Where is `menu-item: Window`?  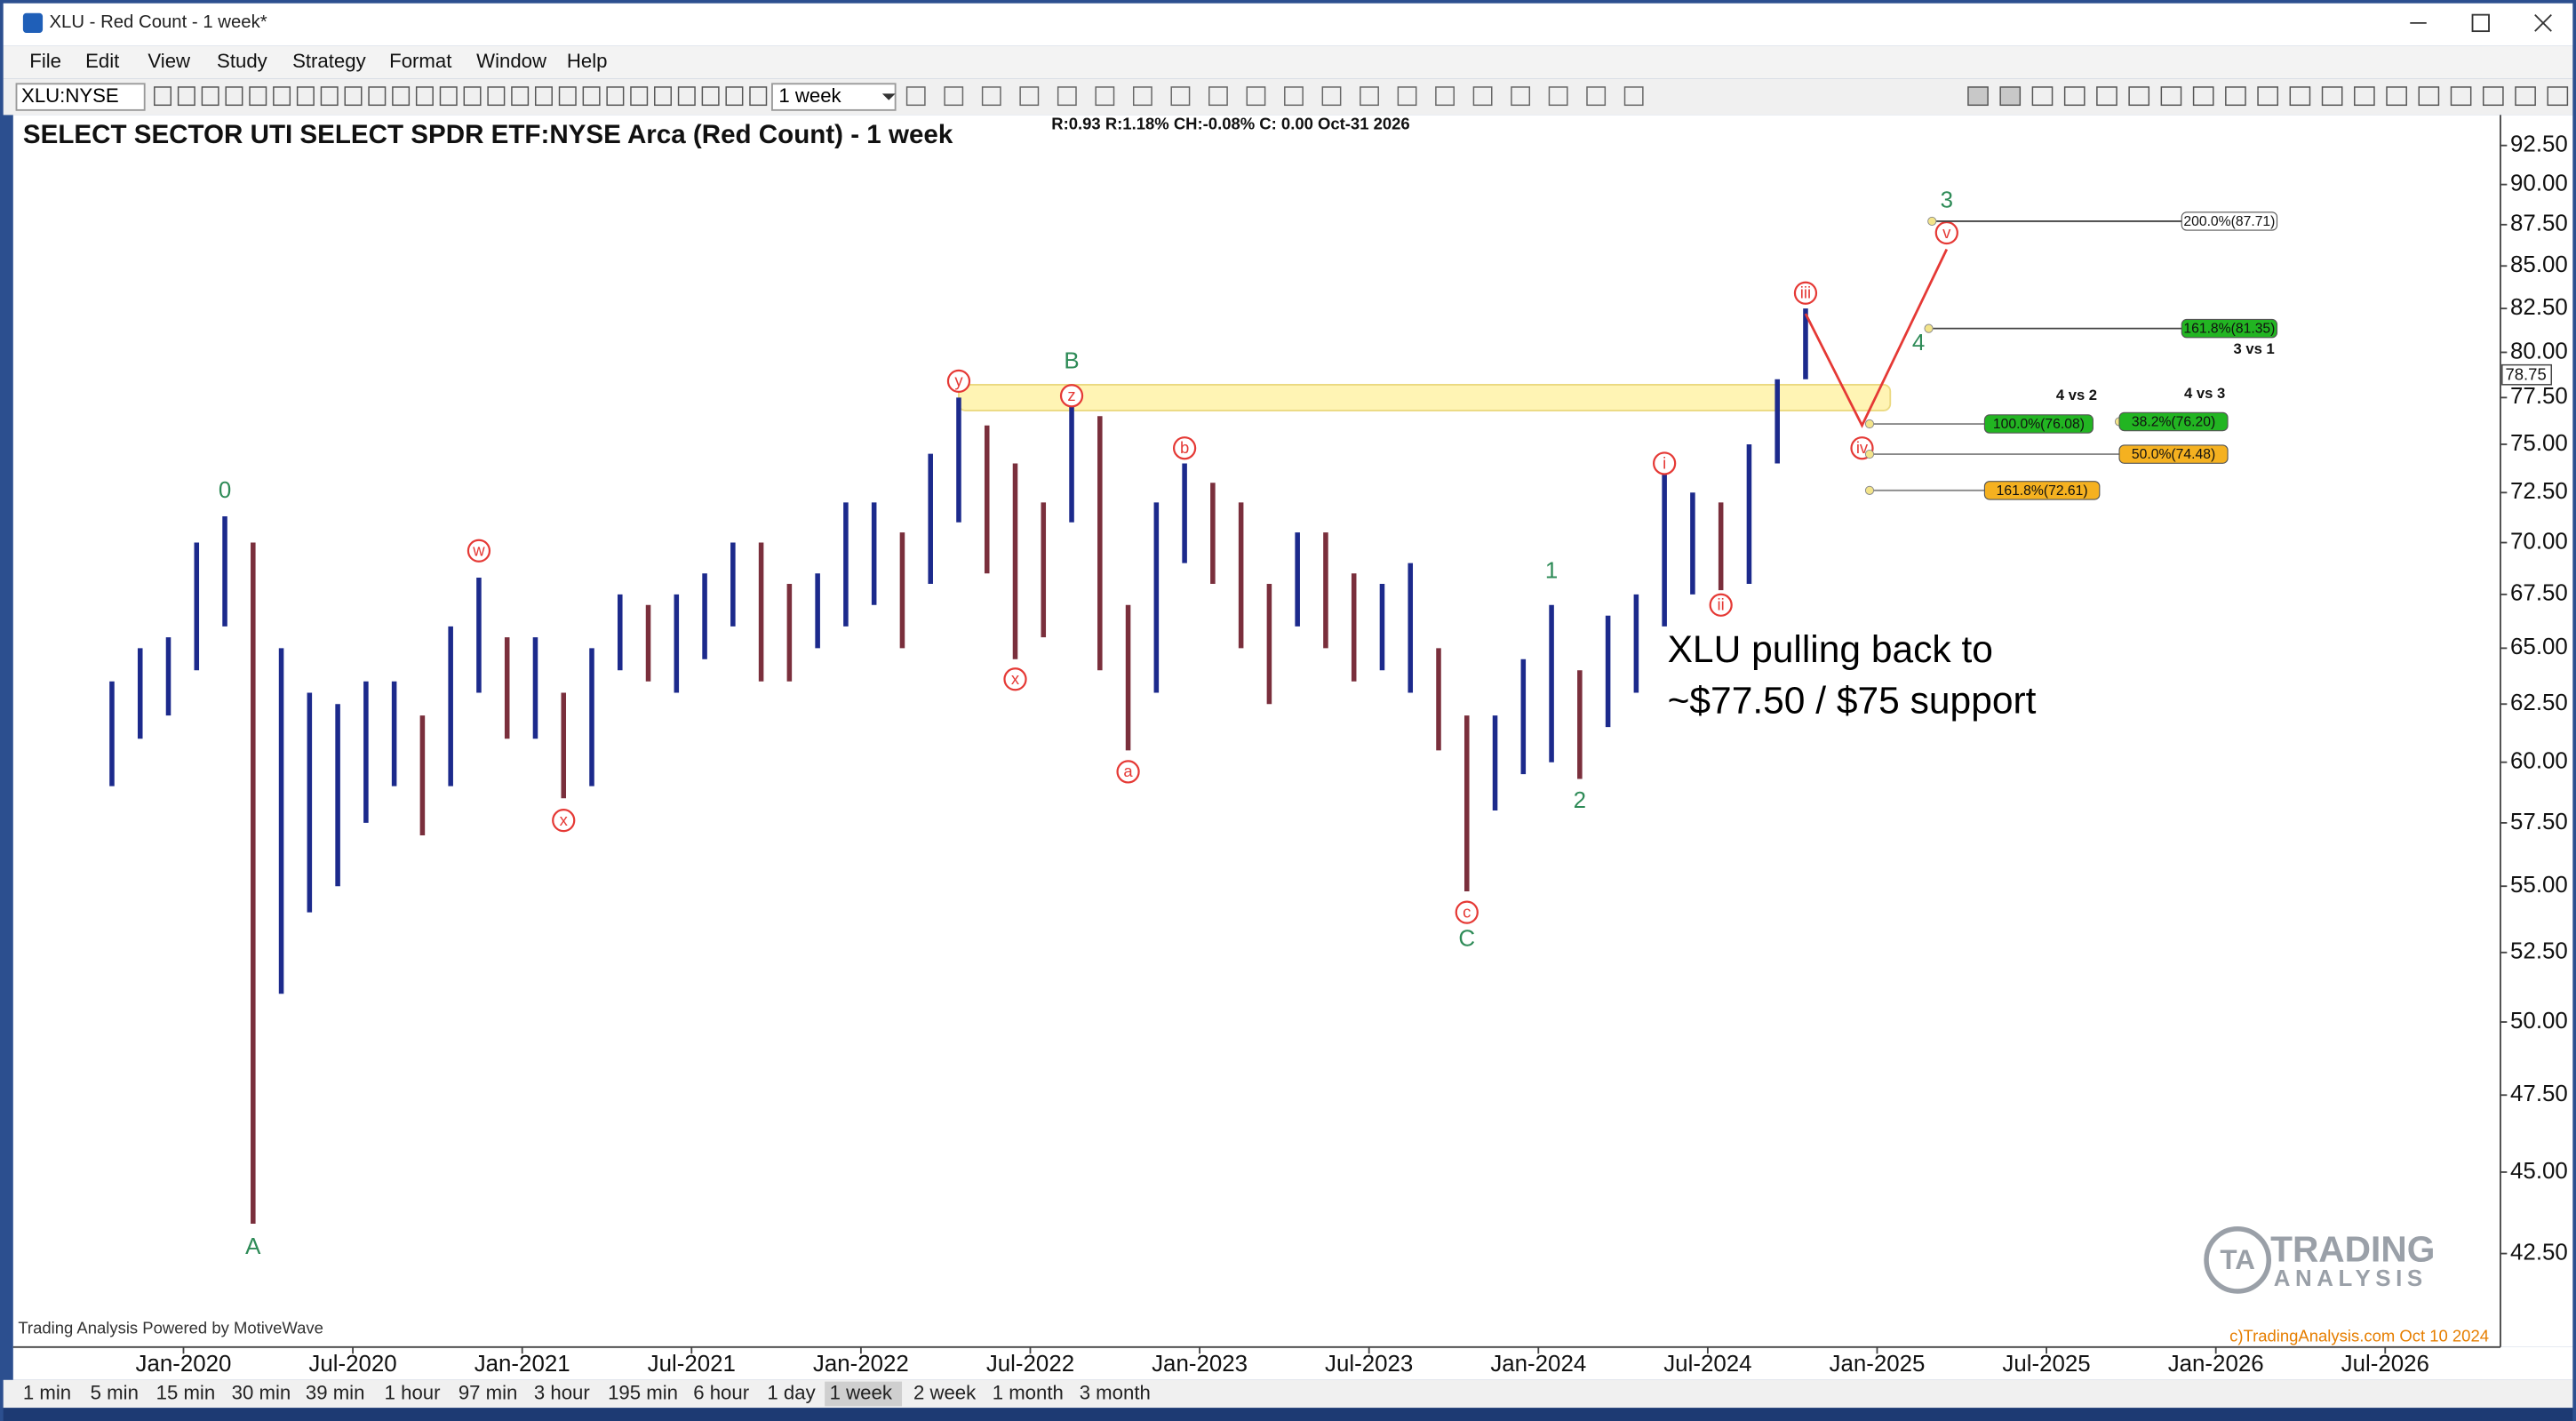 menu-item: Window is located at coordinates (512, 61).